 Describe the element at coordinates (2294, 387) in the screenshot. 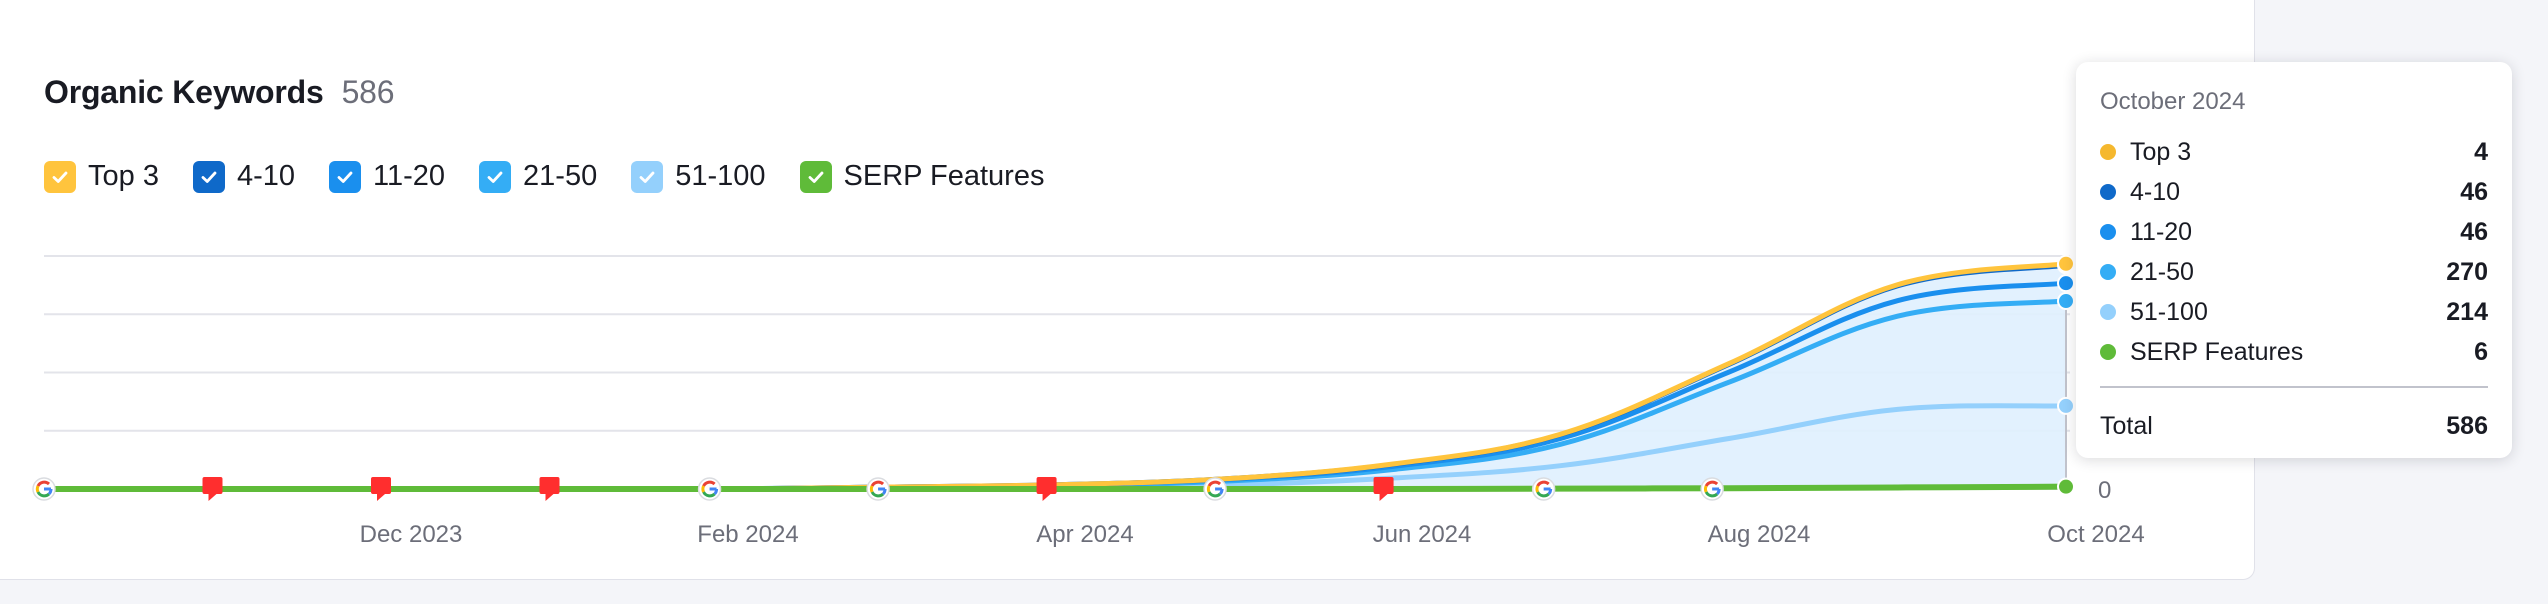

I see `tooltip-divider` at that location.